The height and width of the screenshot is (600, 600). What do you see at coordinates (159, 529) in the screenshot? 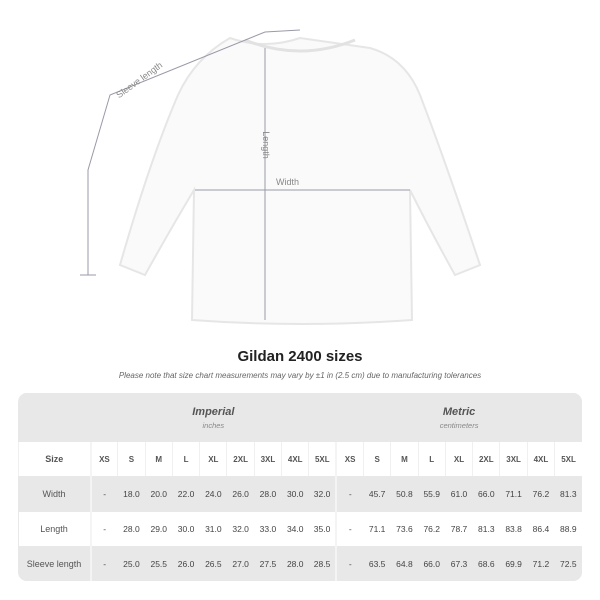
I see `table-cell: 29.0` at bounding box center [159, 529].